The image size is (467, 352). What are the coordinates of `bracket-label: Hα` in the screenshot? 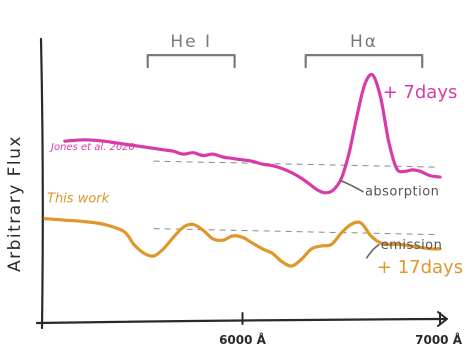 It's located at (364, 42).